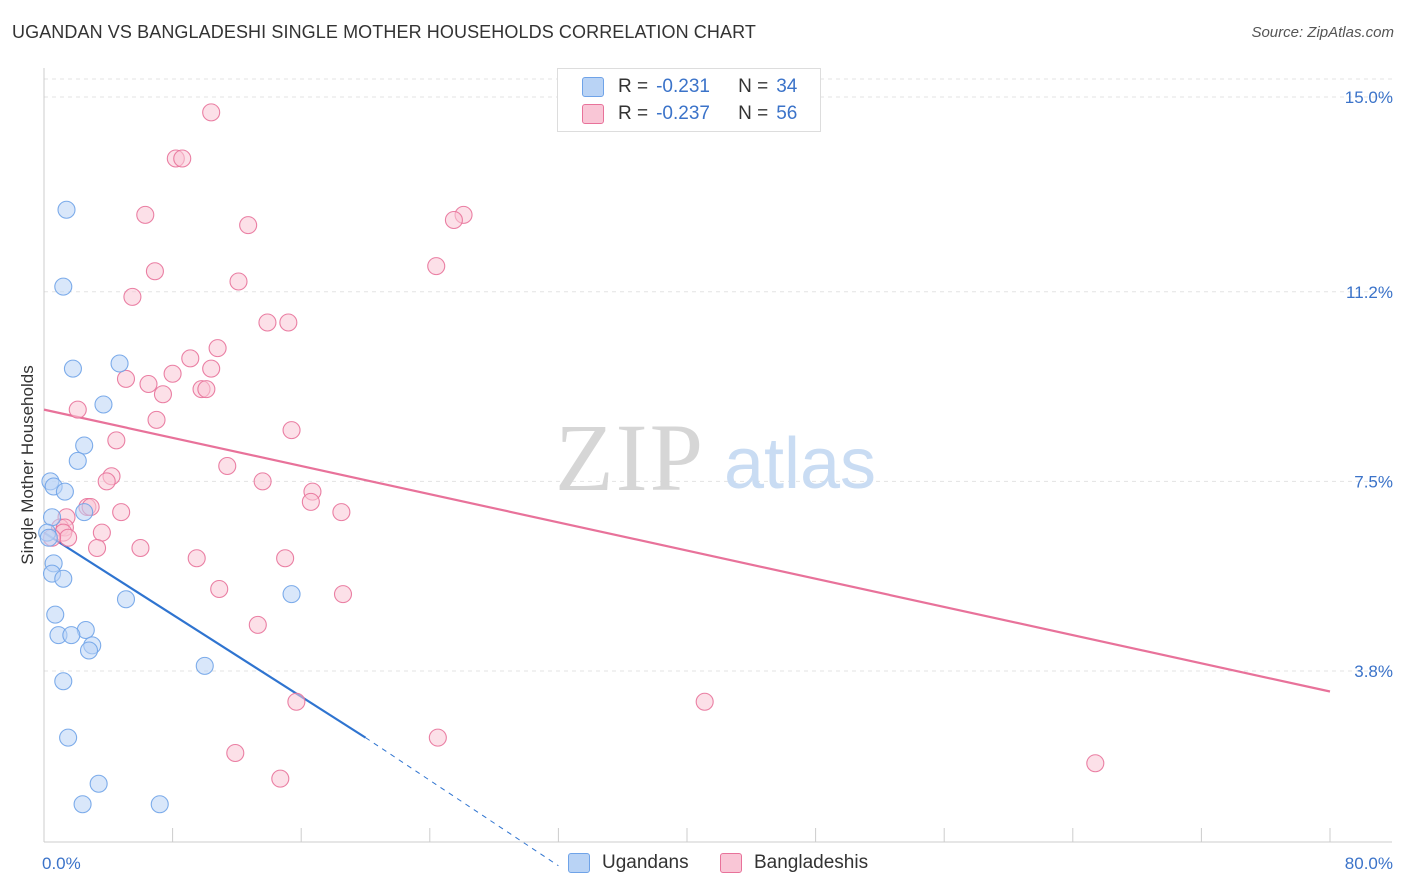 This screenshot has height=892, width=1406. I want to click on y-tick-label: 7.5%, so click(1373, 481).